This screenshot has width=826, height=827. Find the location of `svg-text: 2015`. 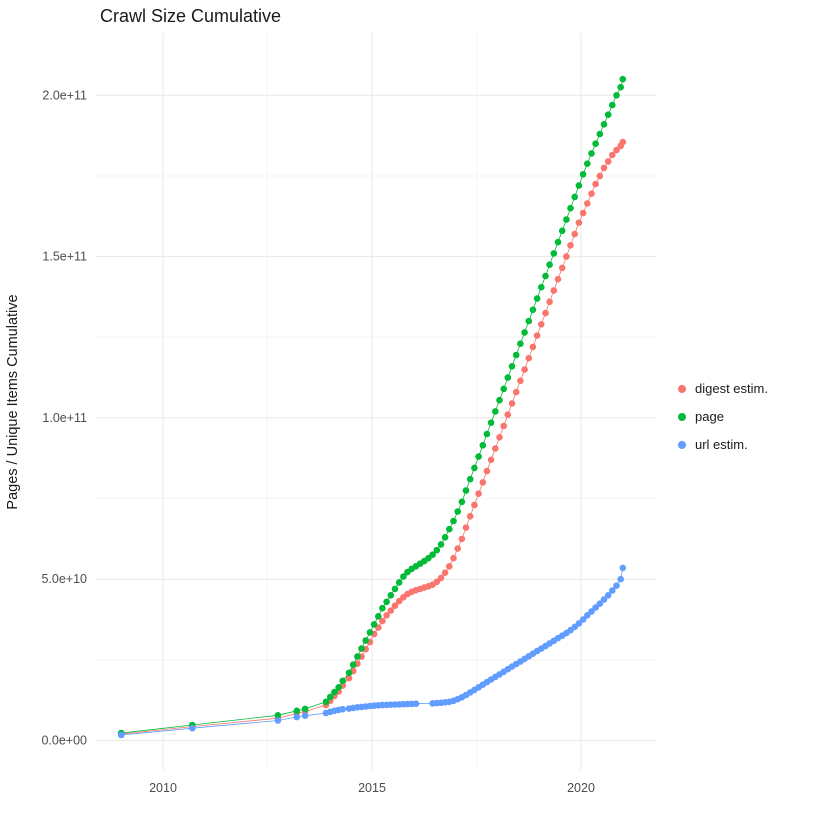

svg-text: 2015 is located at coordinates (372, 788).